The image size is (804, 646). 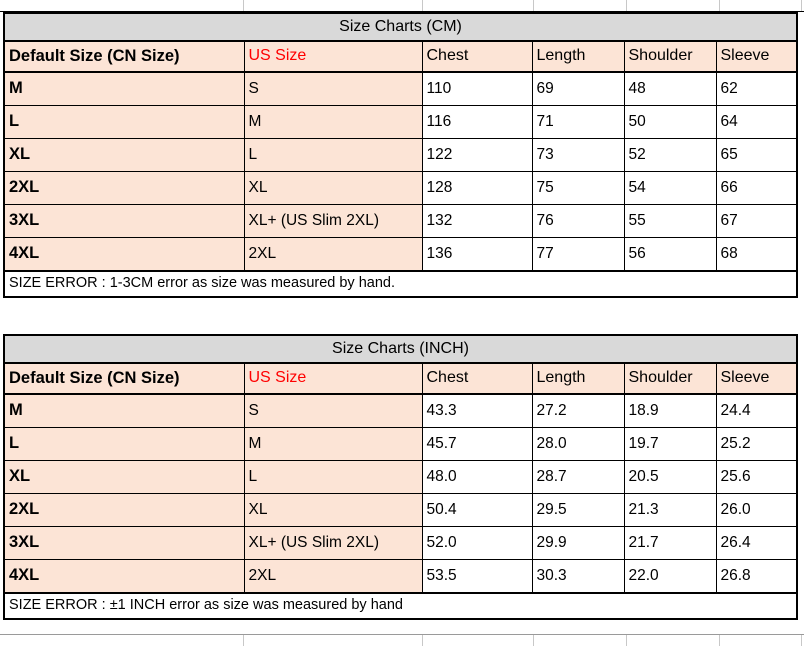 I want to click on cell-length: 30.3, so click(x=578, y=576).